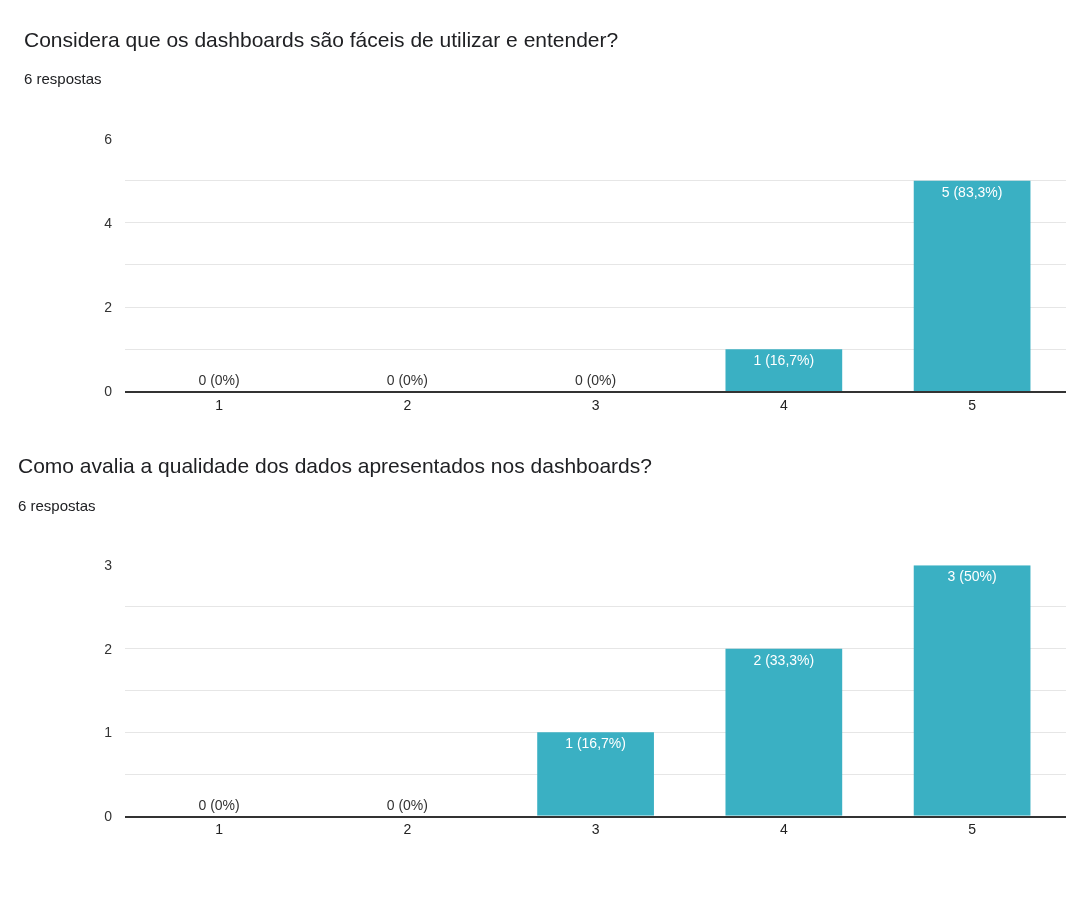  What do you see at coordinates (108, 222) in the screenshot?
I see `y-tick-label: 4` at bounding box center [108, 222].